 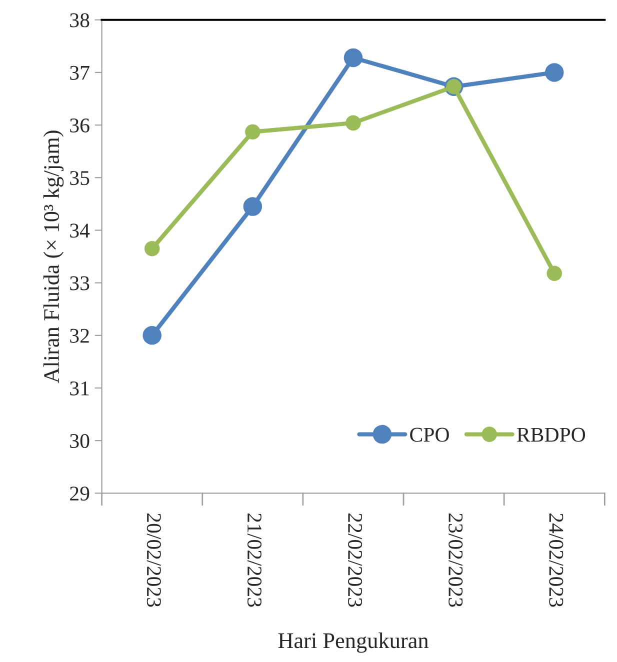 What do you see at coordinates (153, 560) in the screenshot?
I see `x-tick-label: 20/02/2023` at bounding box center [153, 560].